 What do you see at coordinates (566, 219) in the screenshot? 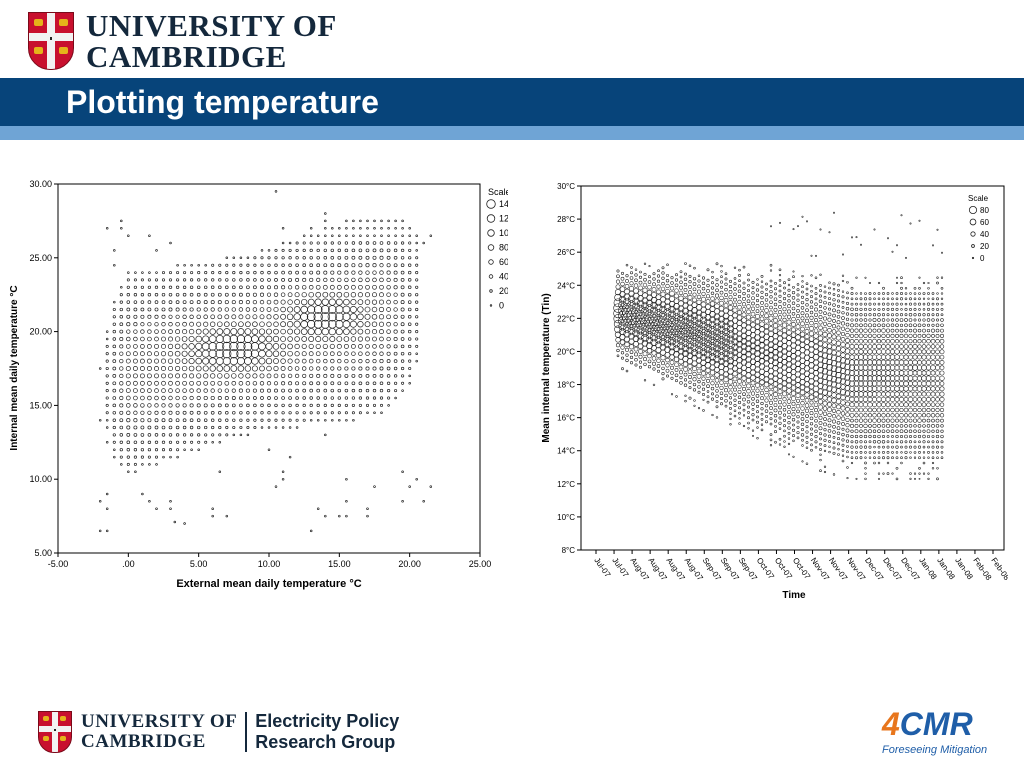
I see `y-tick-label: 28°C` at bounding box center [566, 219].